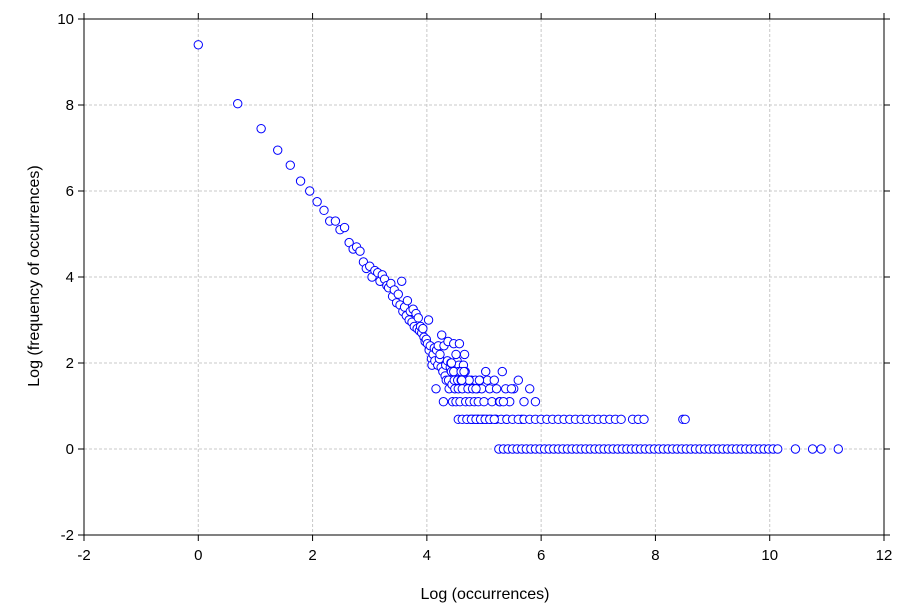 The image size is (913, 609). Describe the element at coordinates (884, 555) in the screenshot. I see `x-tick-label: 12` at that location.